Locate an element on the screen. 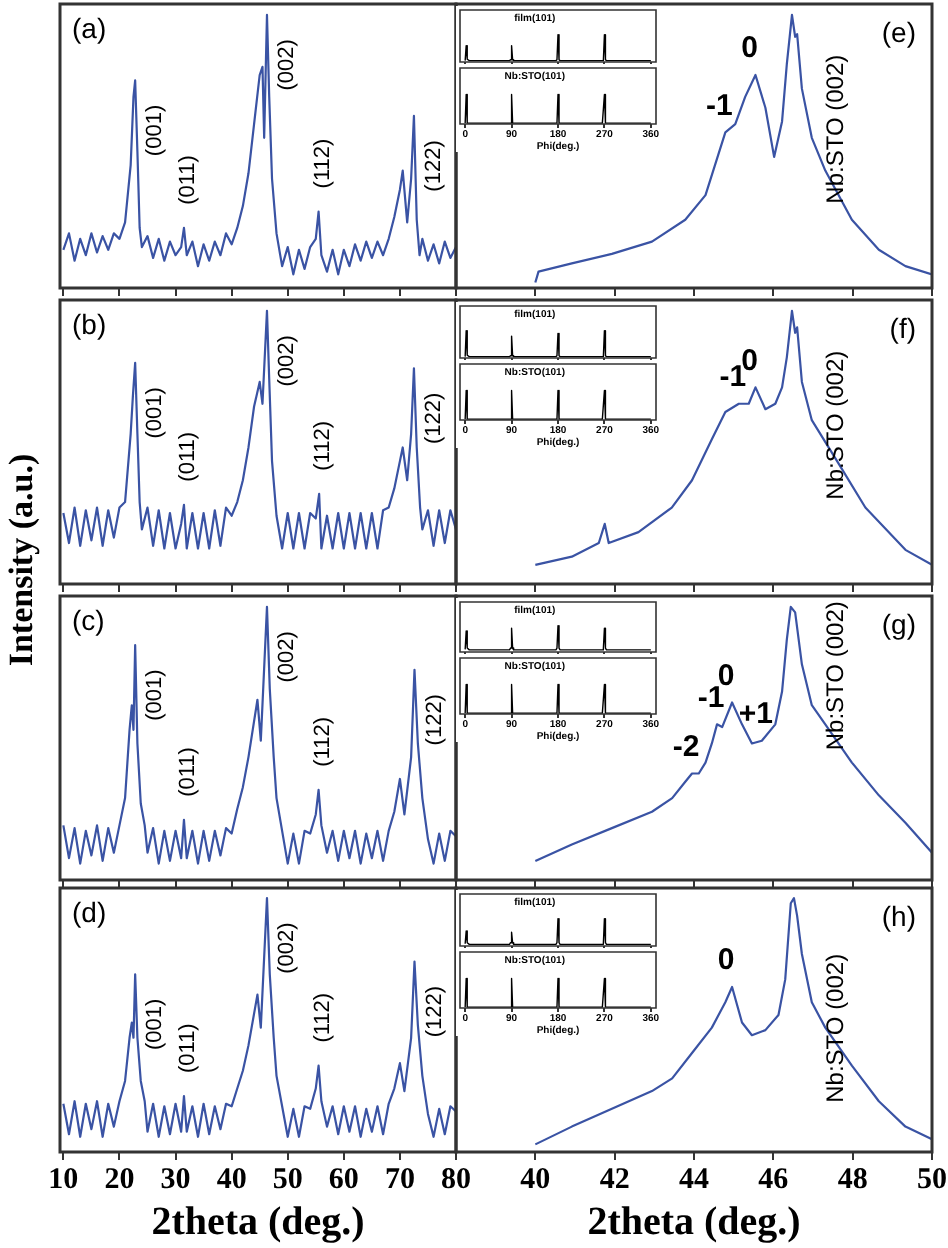  x-tick-label: 48 is located at coordinates (852, 1179).